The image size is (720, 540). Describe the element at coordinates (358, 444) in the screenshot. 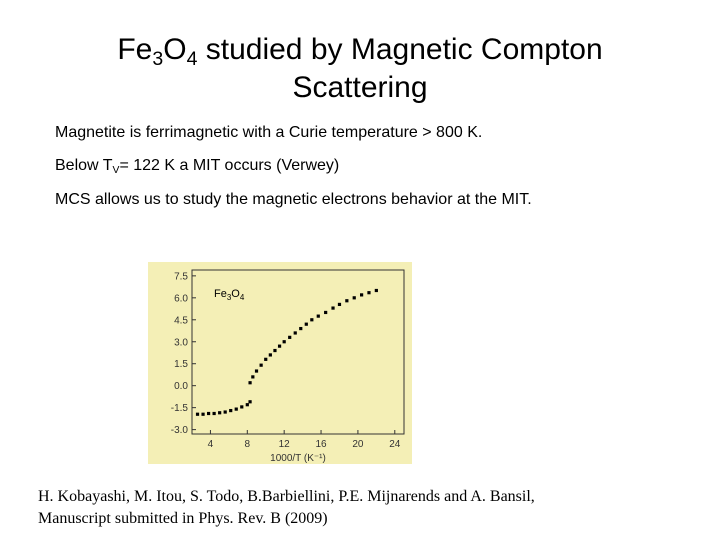

I see `x-tick-label: 20` at that location.